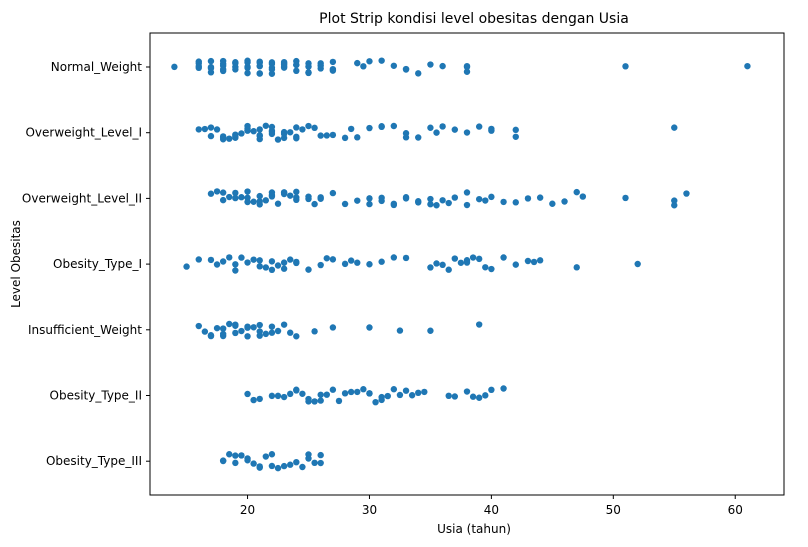  What do you see at coordinates (491, 510) in the screenshot?
I see `x-tick-label: 40` at bounding box center [491, 510].